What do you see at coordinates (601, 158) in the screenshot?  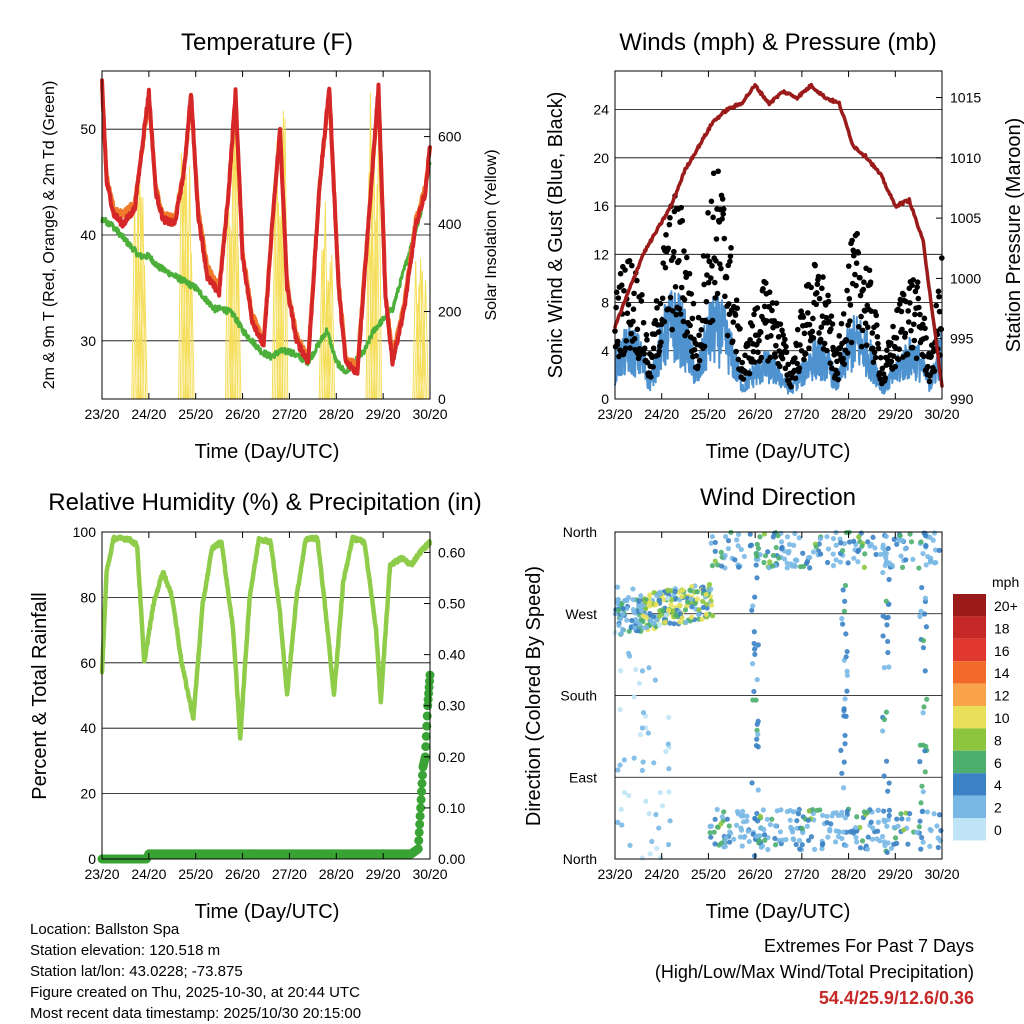 I see `winds-ytick-label: 20` at bounding box center [601, 158].